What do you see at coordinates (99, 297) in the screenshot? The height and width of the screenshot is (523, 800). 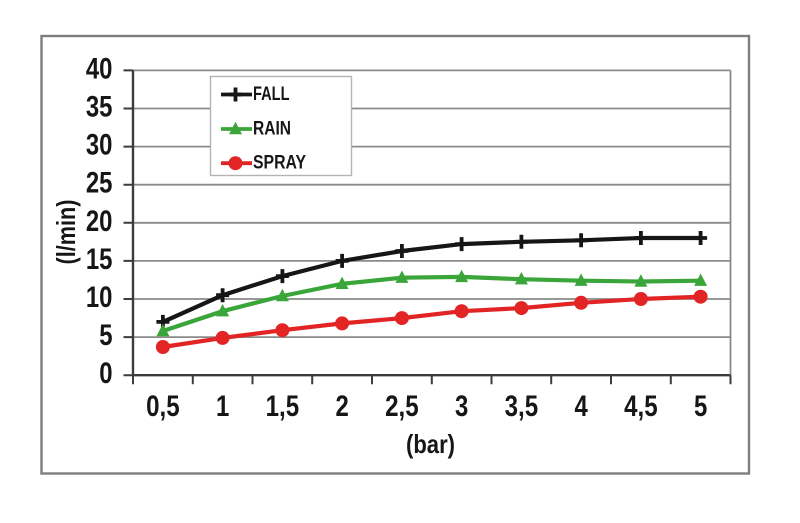 I see `svg-text: 10` at bounding box center [99, 297].